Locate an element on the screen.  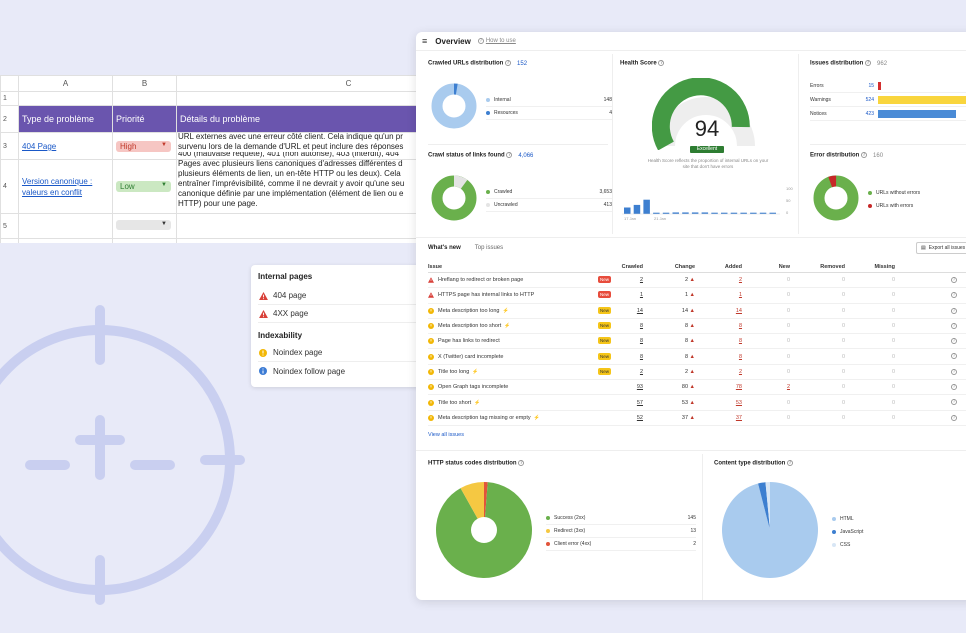
issue-row: Page has links to redirect New 8 8 ▲ 8 0 0 0? is located at coordinates (697, 342).